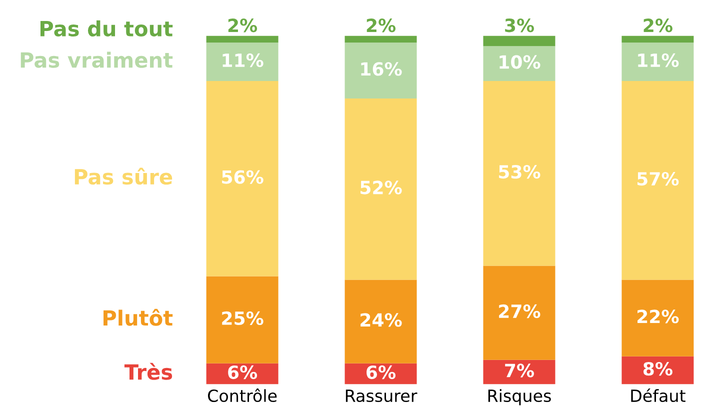 This screenshot has height=420, width=720. Describe the element at coordinates (382, 396) in the screenshot. I see `x-tick-label: Rassurer` at that location.